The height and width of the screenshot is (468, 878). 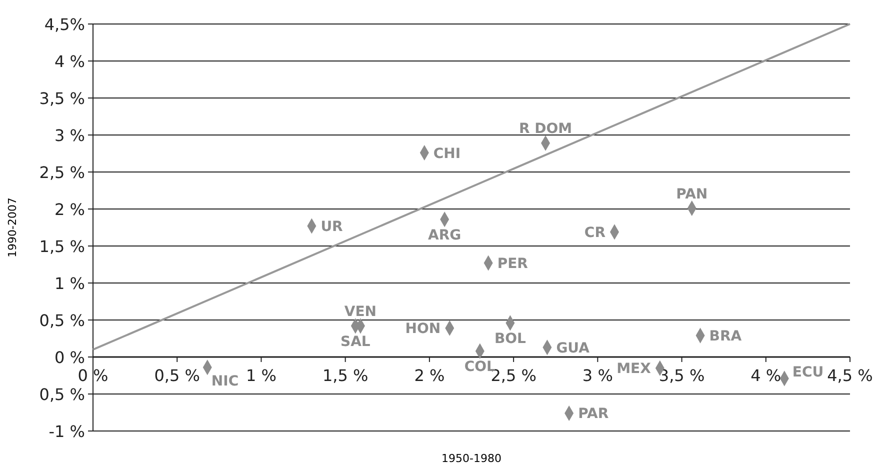 What do you see at coordinates (345, 375) in the screenshot?
I see `x-tick-label: 1,5 %` at bounding box center [345, 375].